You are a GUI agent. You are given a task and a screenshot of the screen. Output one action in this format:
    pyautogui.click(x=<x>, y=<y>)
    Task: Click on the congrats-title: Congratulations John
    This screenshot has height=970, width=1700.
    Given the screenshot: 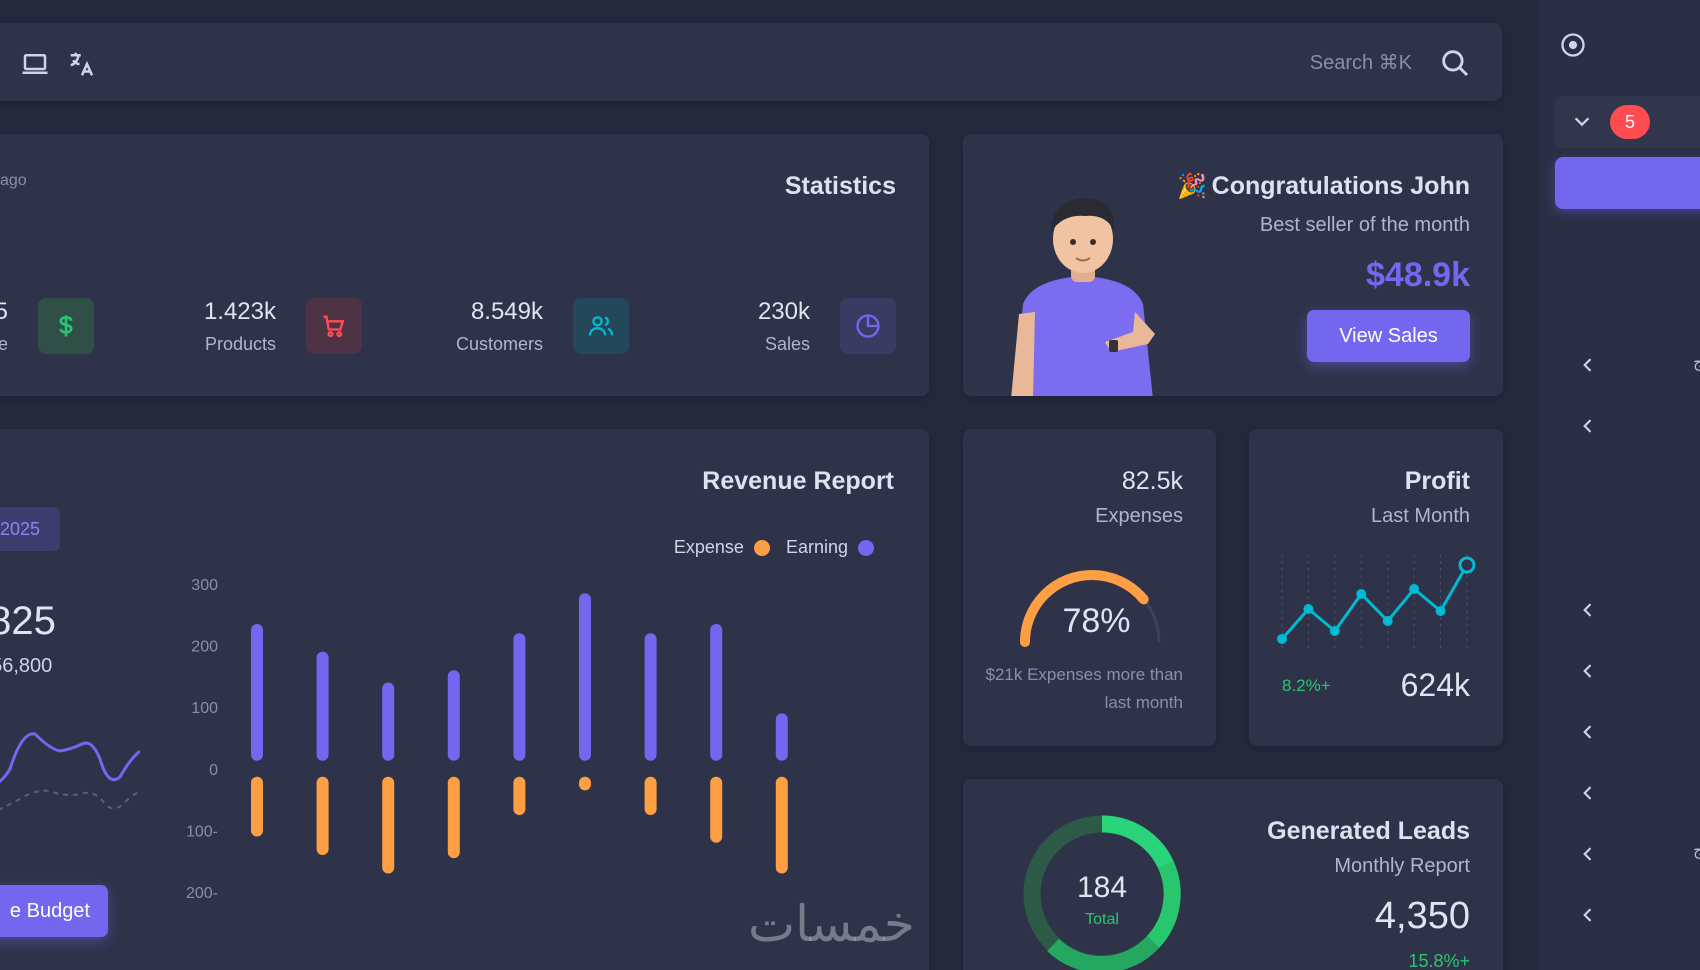 What is the action you would take?
    pyautogui.click(x=1340, y=186)
    